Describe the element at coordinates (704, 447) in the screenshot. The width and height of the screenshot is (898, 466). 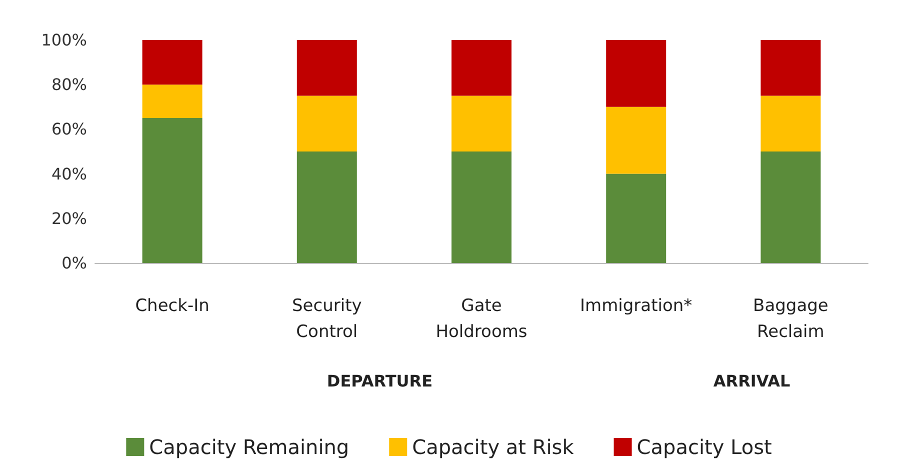
I see `legend-label: Capacity Lost` at that location.